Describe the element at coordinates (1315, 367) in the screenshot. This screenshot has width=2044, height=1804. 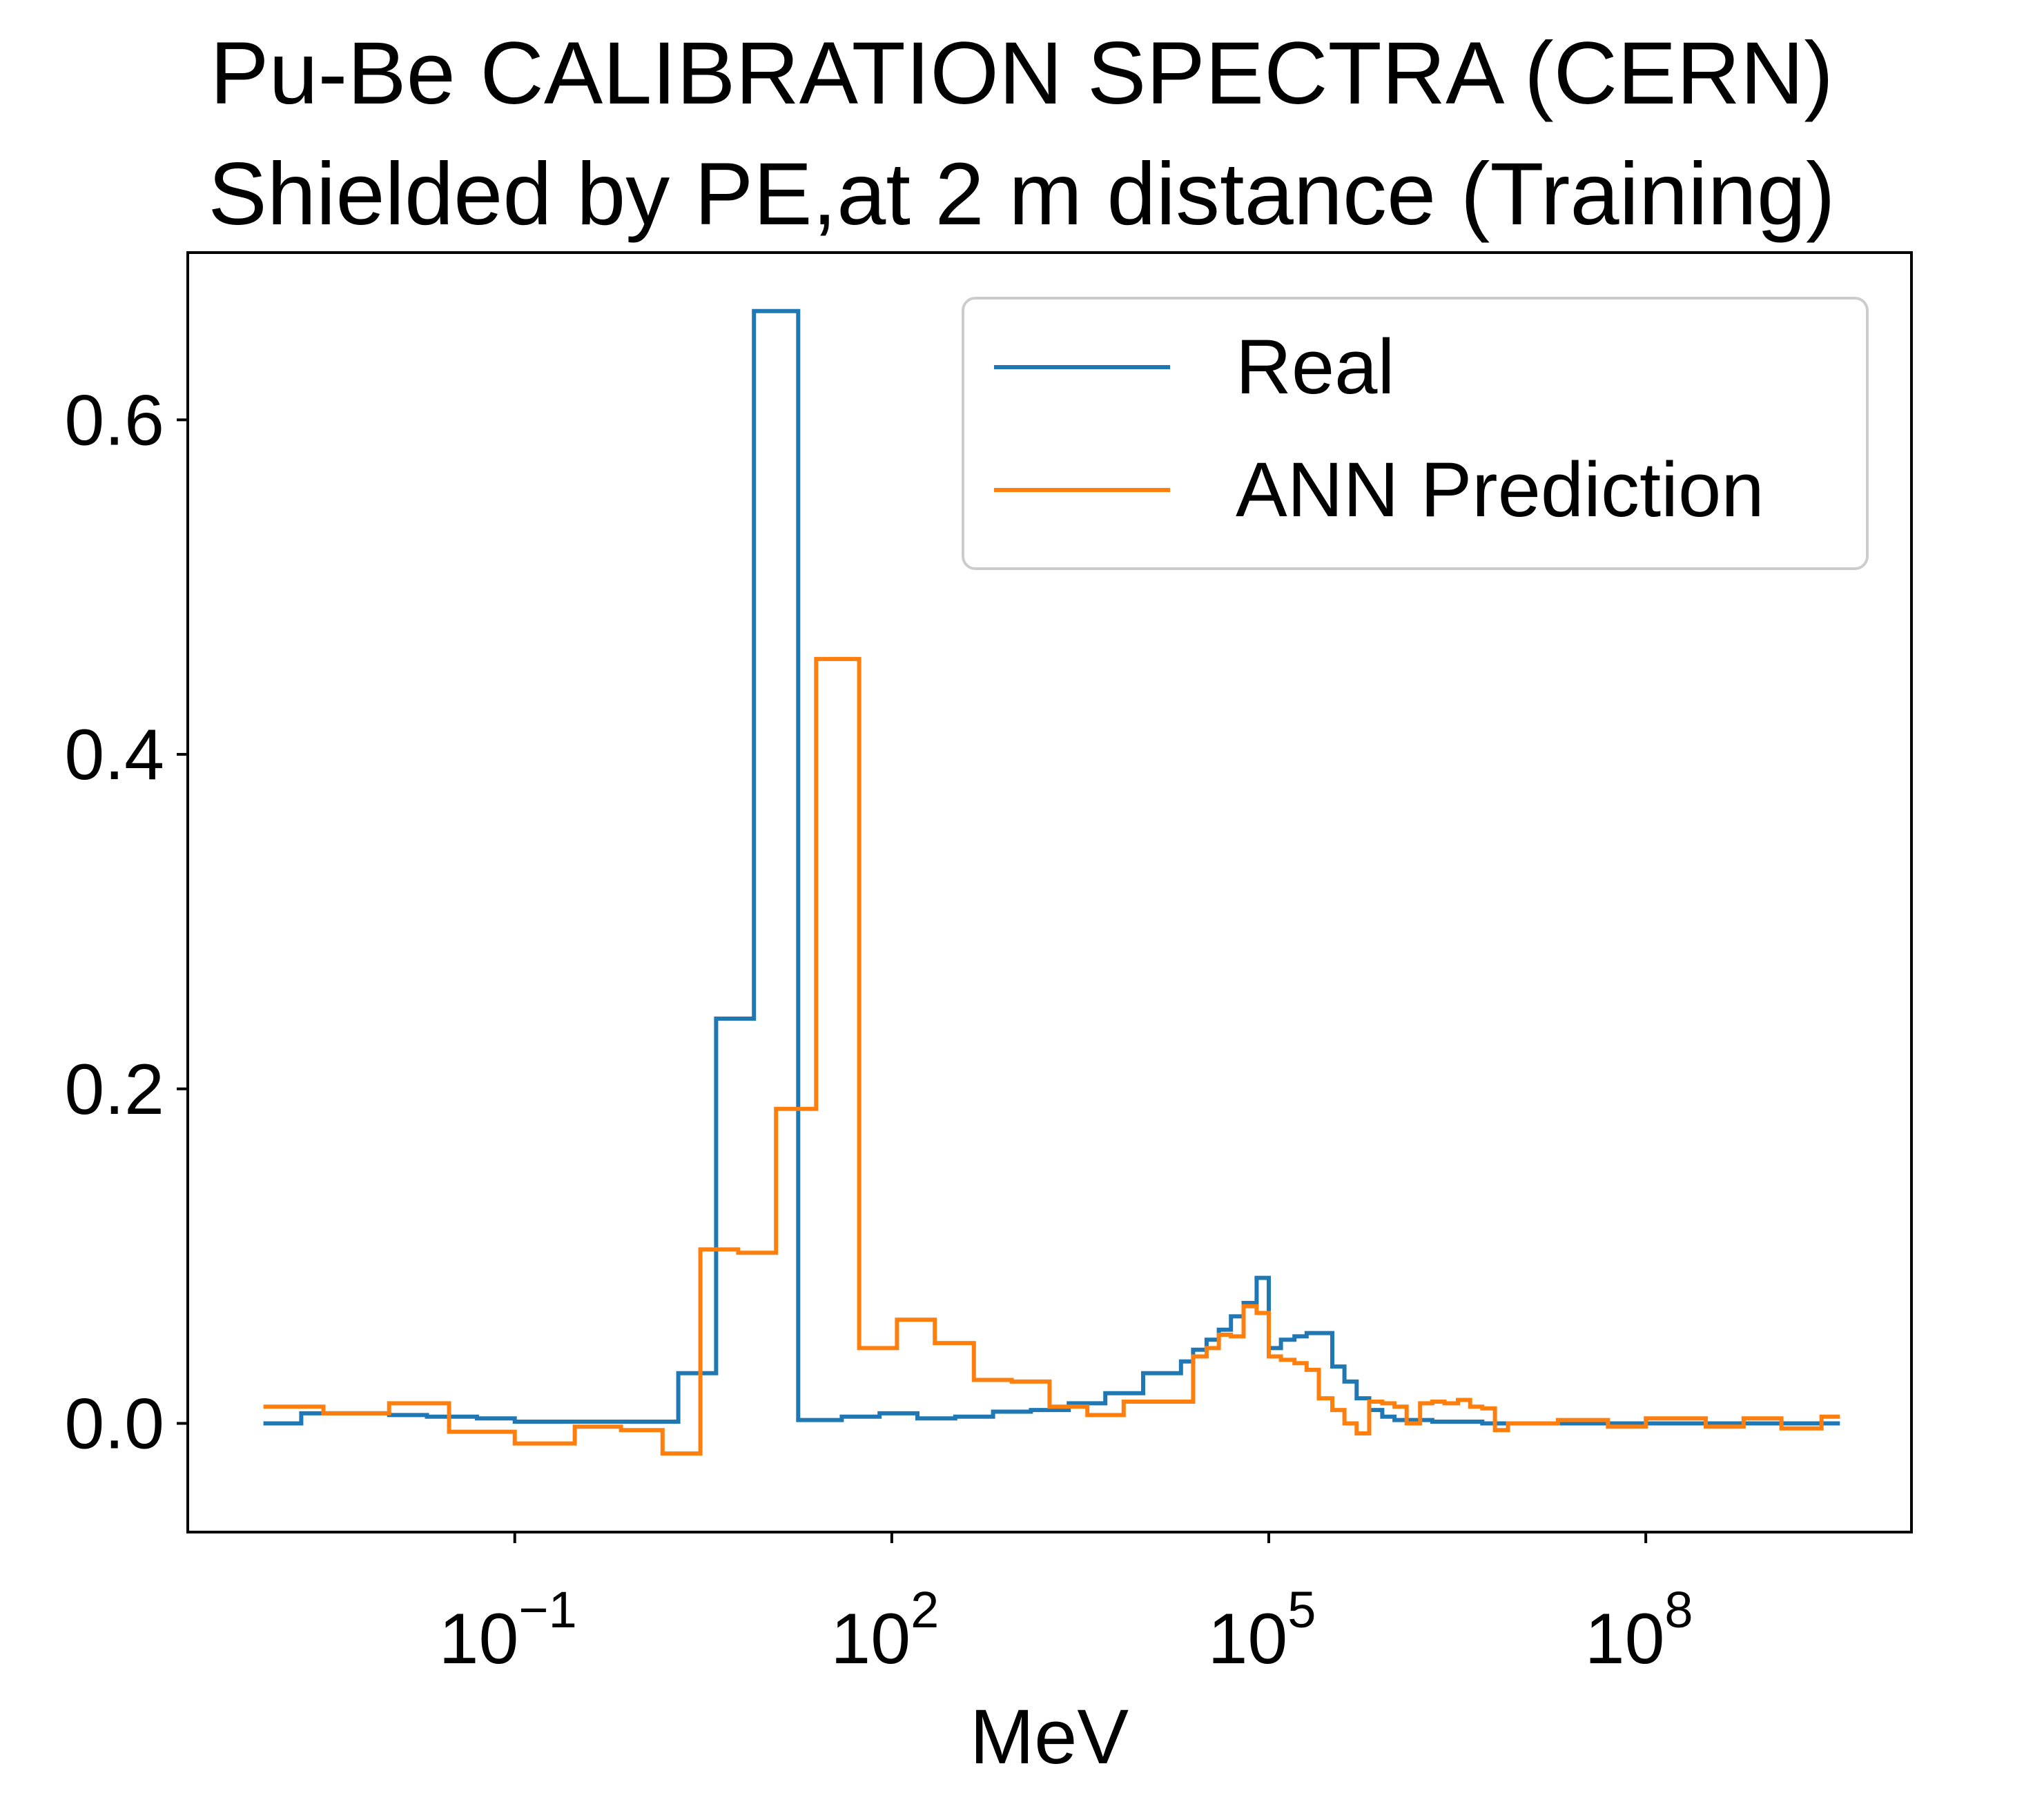
I see `legend-label-real: Real` at that location.